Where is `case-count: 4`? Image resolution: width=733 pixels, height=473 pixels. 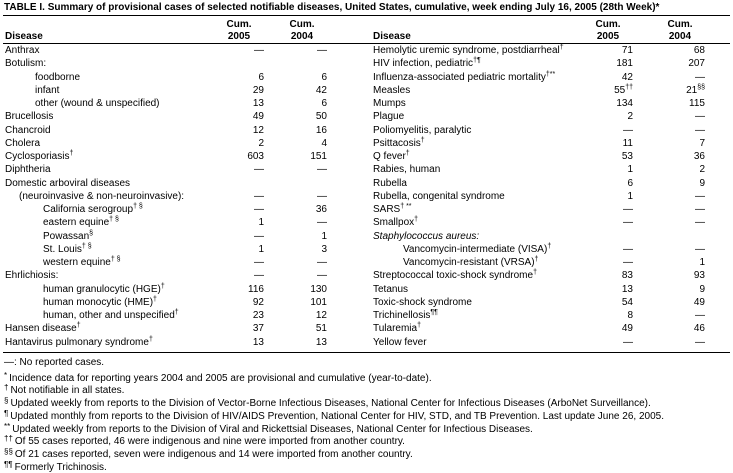 case-count: 4 is located at coordinates (302, 144).